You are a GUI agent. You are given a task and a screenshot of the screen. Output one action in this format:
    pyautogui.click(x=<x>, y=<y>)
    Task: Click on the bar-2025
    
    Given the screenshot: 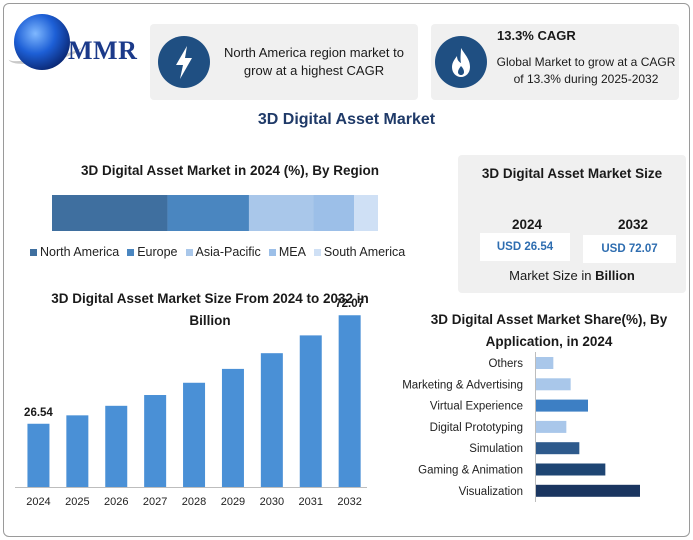 What is the action you would take?
    pyautogui.click(x=77, y=451)
    